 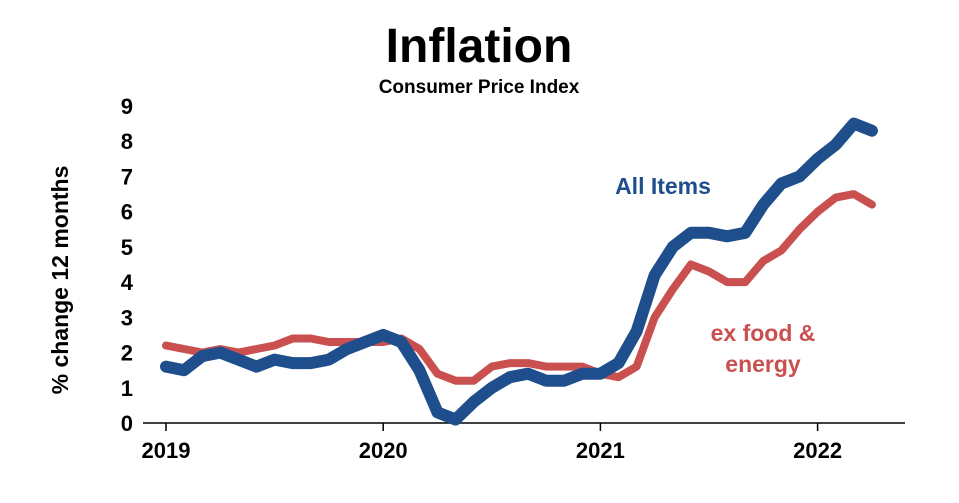 I want to click on y-tick-label: 3, so click(x=127, y=317).